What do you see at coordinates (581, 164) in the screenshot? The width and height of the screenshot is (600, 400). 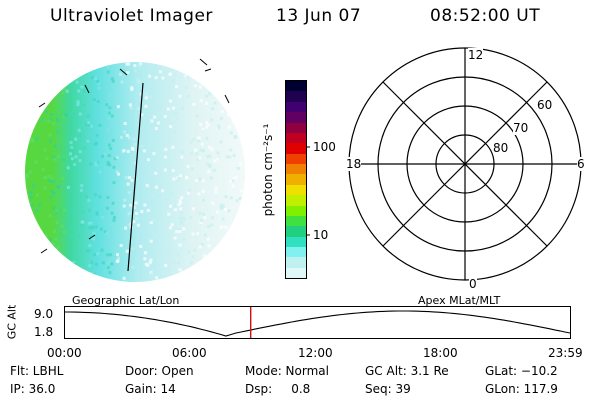 I see `polar-label-right: 6` at bounding box center [581, 164].